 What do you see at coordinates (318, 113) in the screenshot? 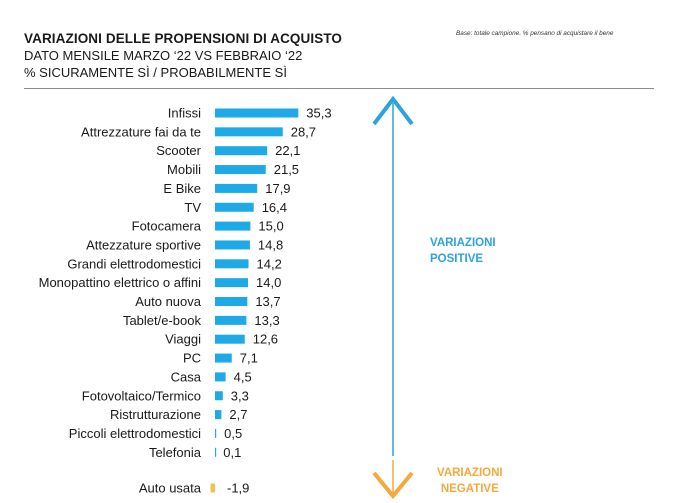
I see `value-label: 35,3` at bounding box center [318, 113].